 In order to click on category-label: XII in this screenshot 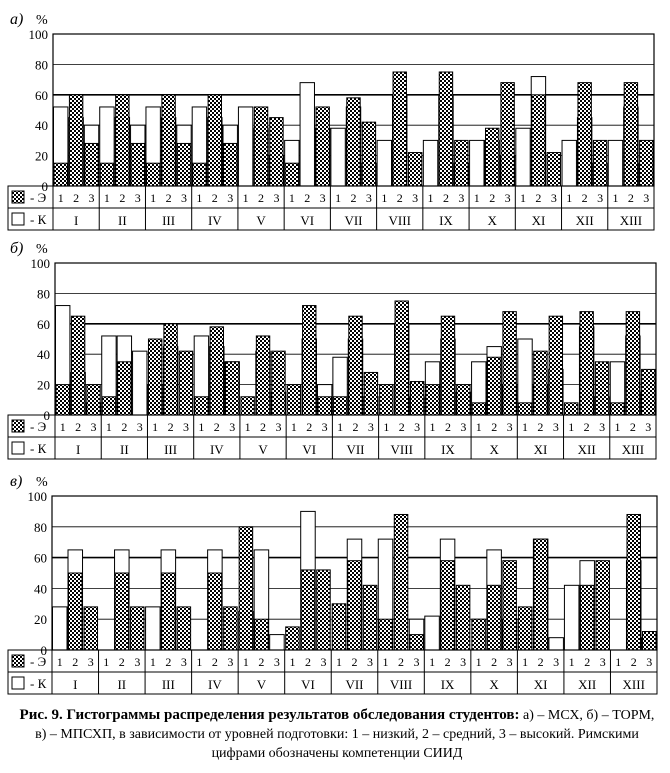, I will do `click(587, 449)`.